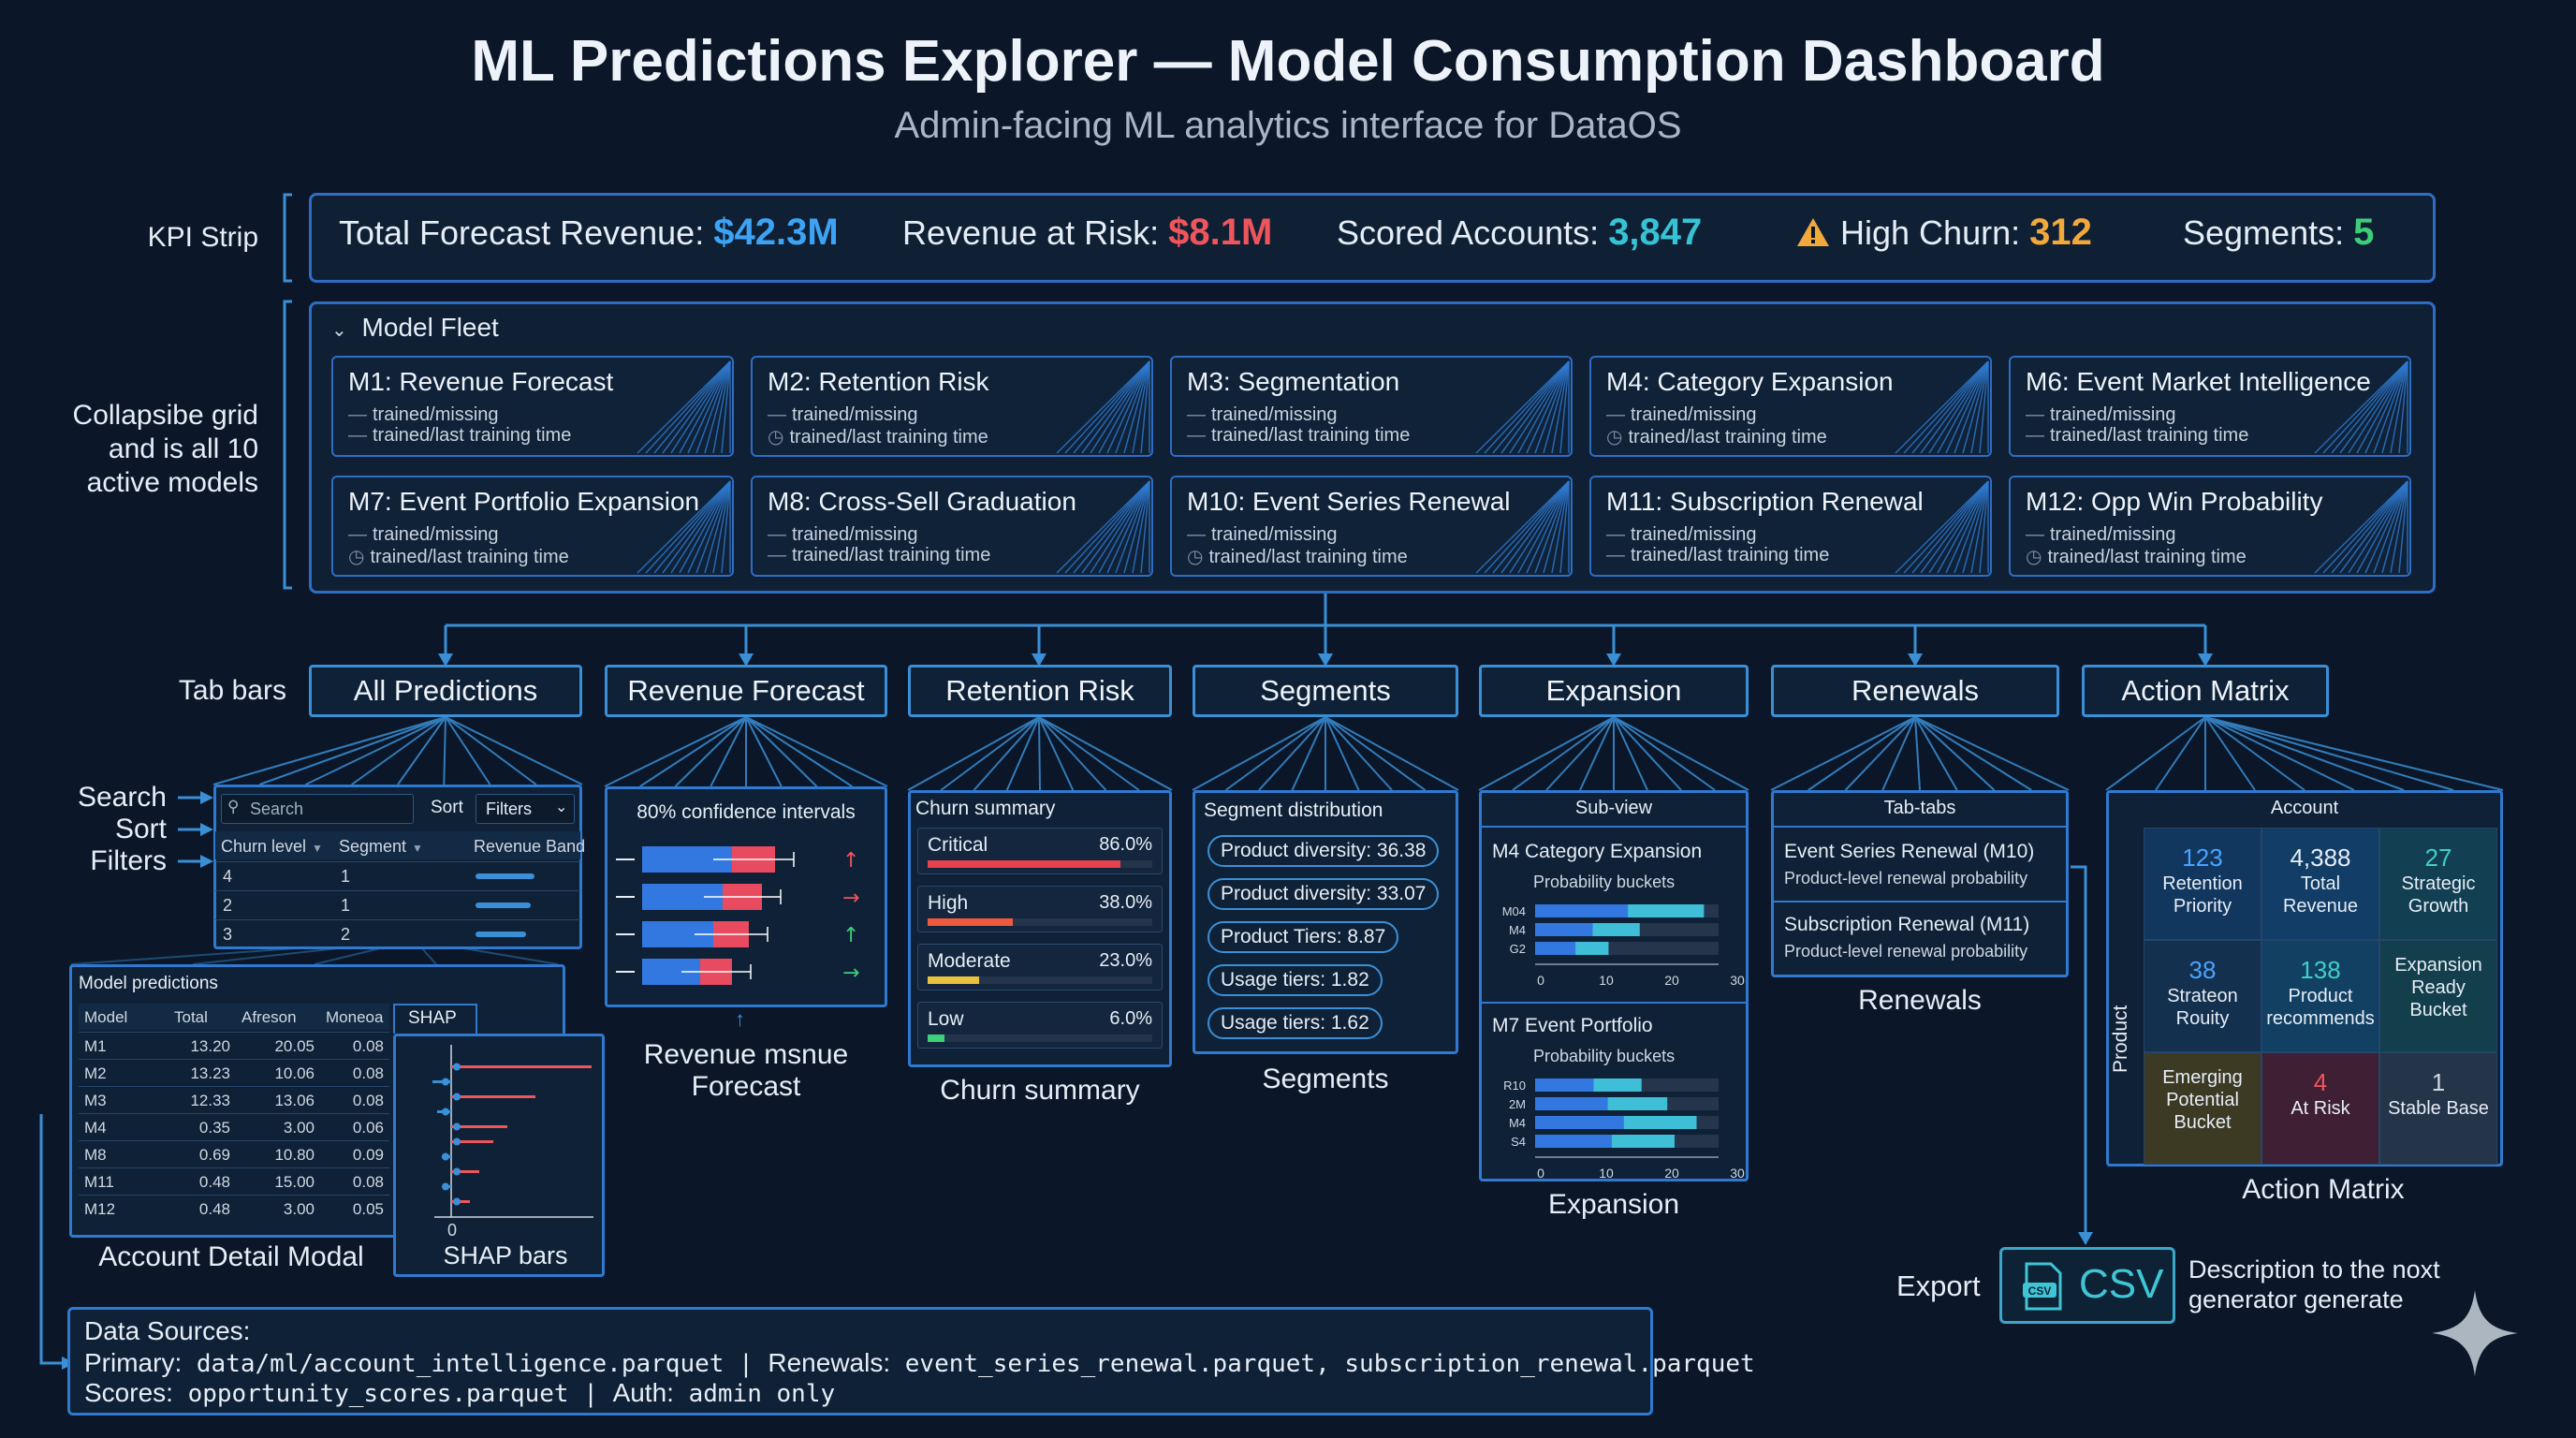 This screenshot has height=1438, width=2576. Describe the element at coordinates (1040, 922) in the screenshot. I see `churn-bar-track` at that location.